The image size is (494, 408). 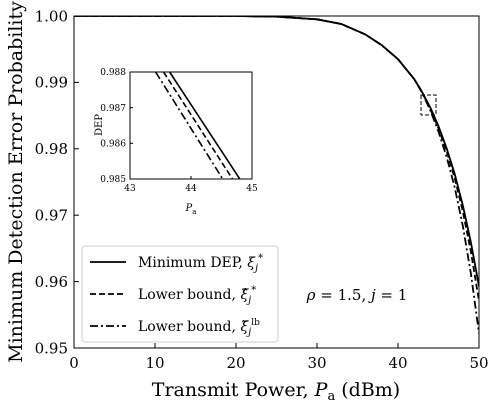 I want to click on main-y-ticks: 0.95 0.96 0.97 0.98 0.99 1.00, so click(x=57, y=182).